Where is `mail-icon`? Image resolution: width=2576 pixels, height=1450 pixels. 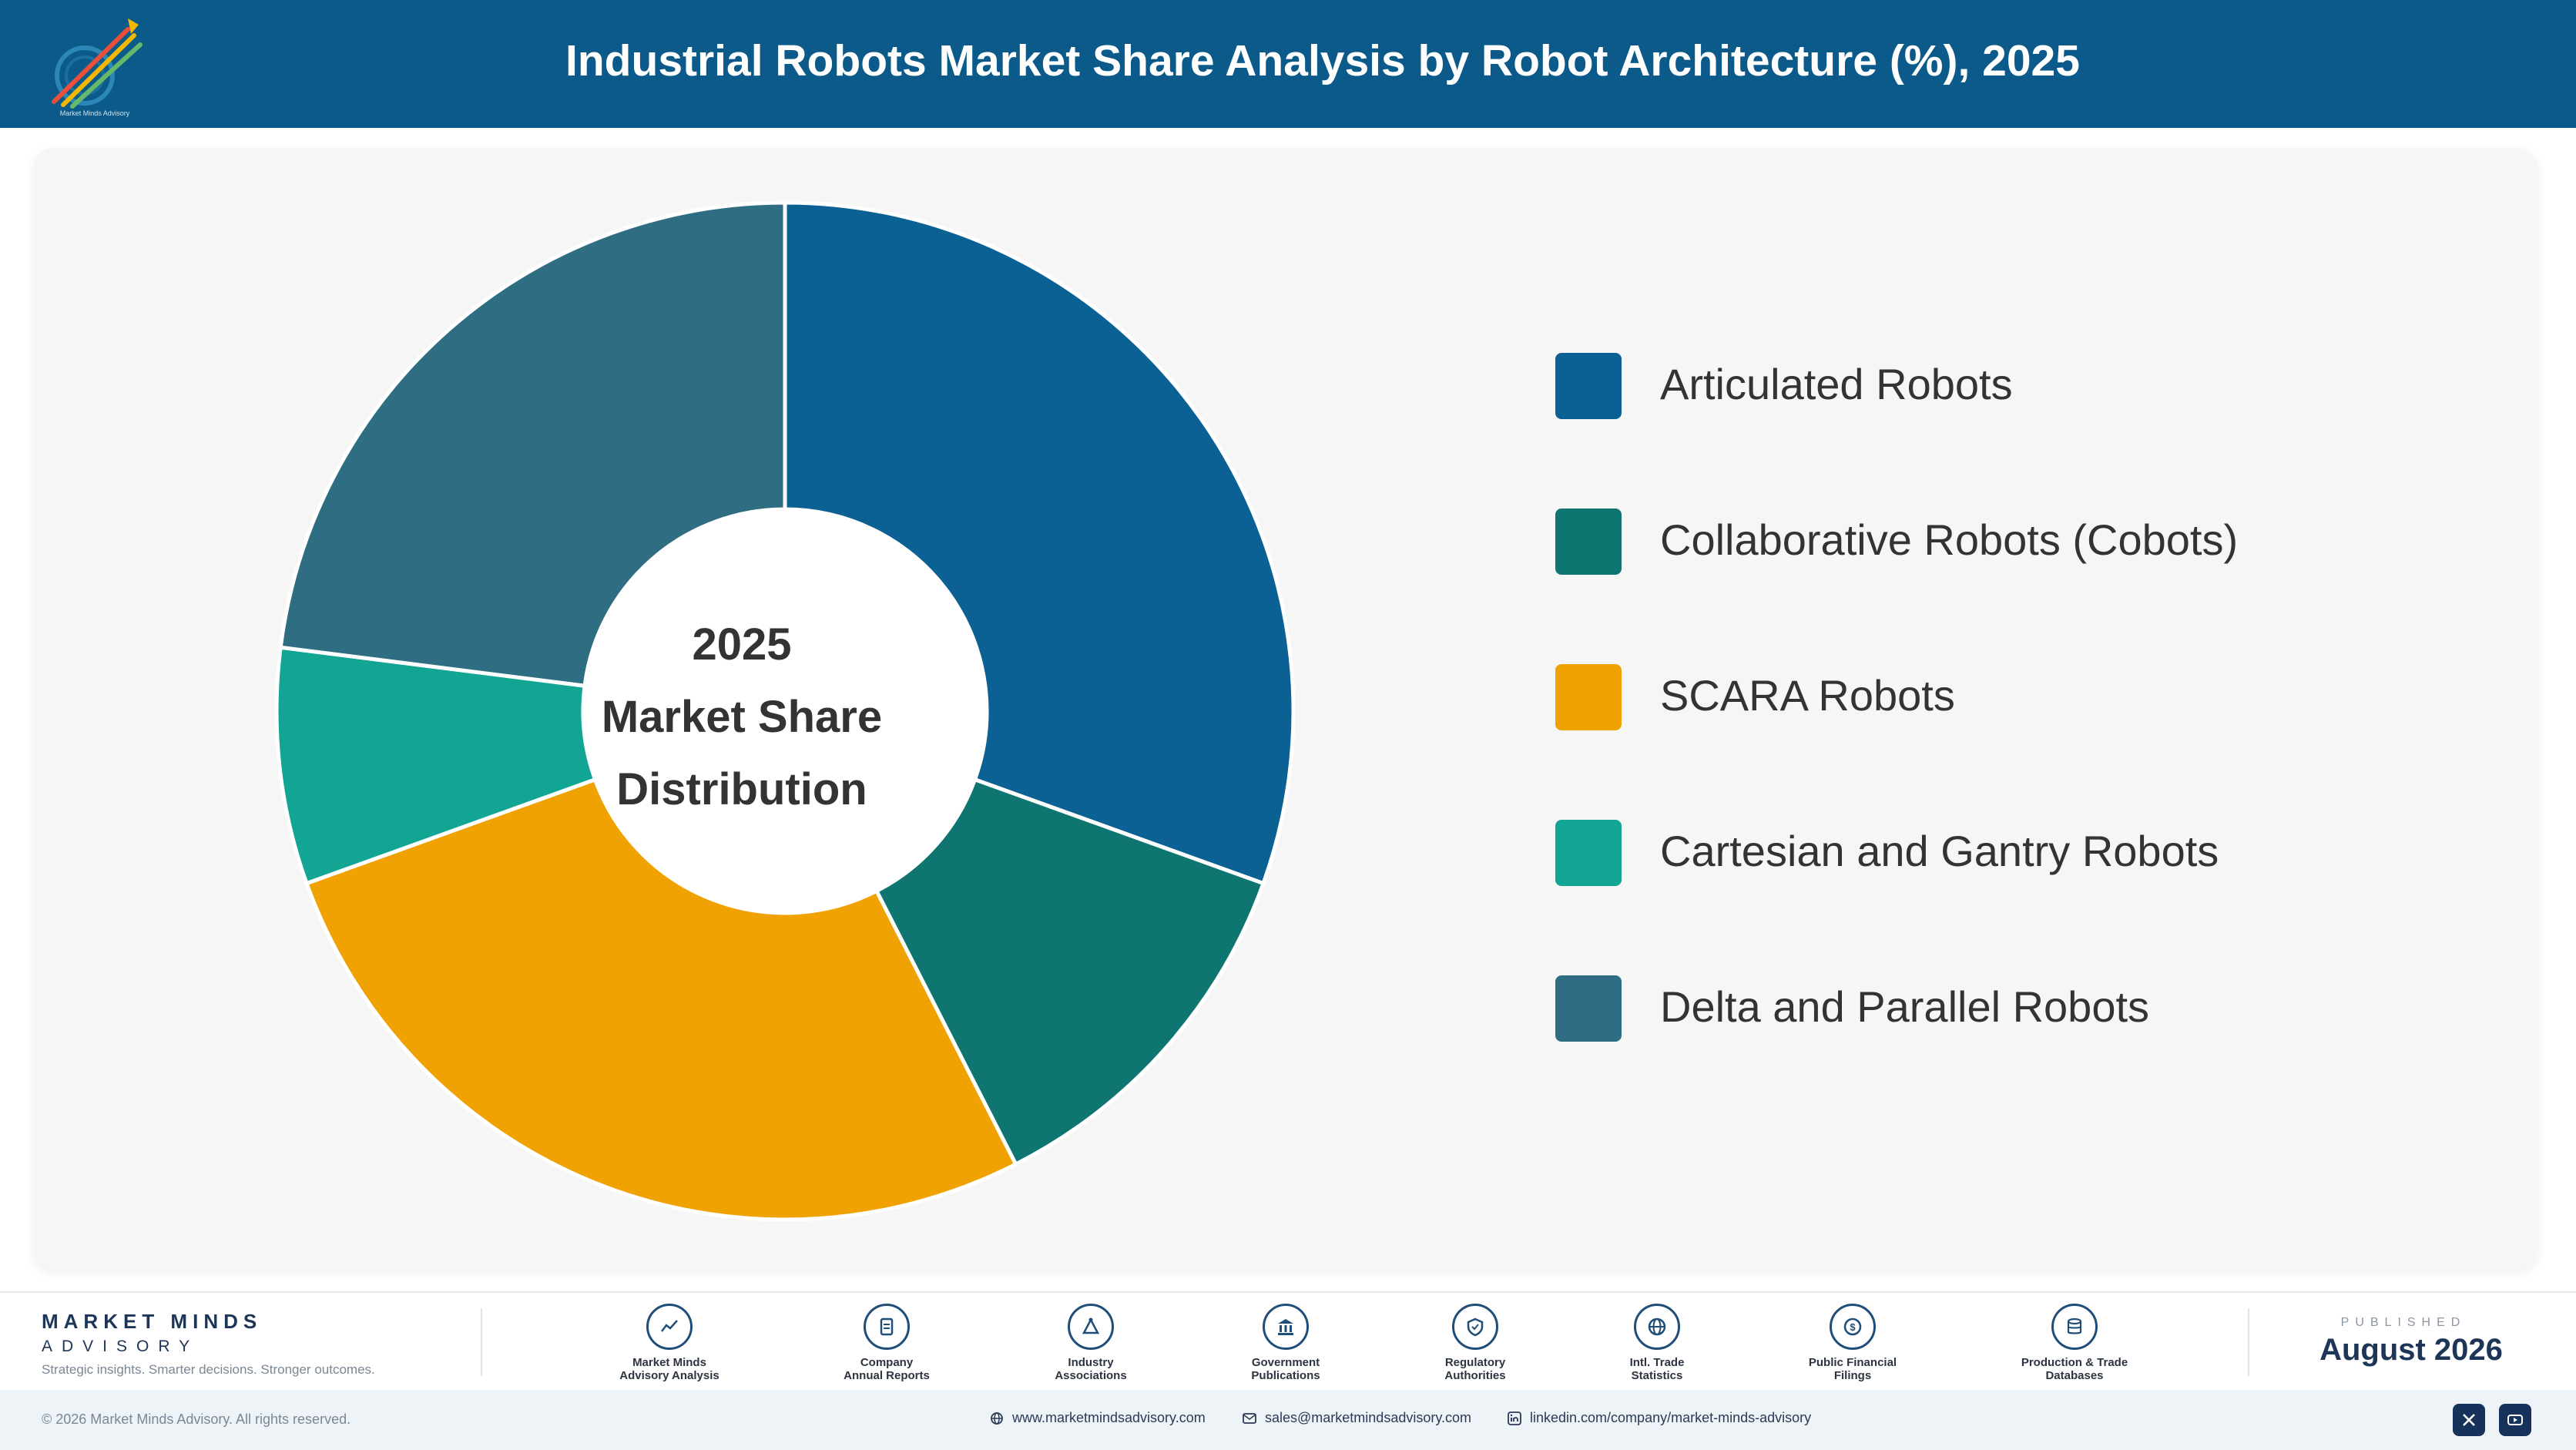 mail-icon is located at coordinates (1249, 1418).